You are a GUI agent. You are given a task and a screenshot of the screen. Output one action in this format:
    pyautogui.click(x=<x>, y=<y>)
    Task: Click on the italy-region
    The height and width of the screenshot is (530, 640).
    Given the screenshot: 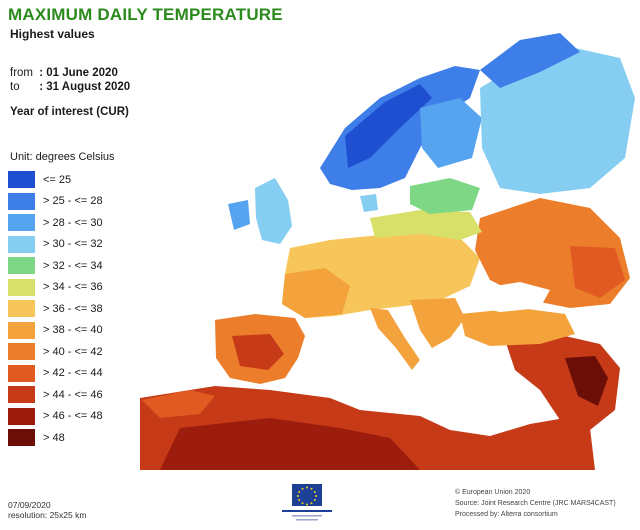 What is the action you would take?
    pyautogui.click(x=395, y=339)
    